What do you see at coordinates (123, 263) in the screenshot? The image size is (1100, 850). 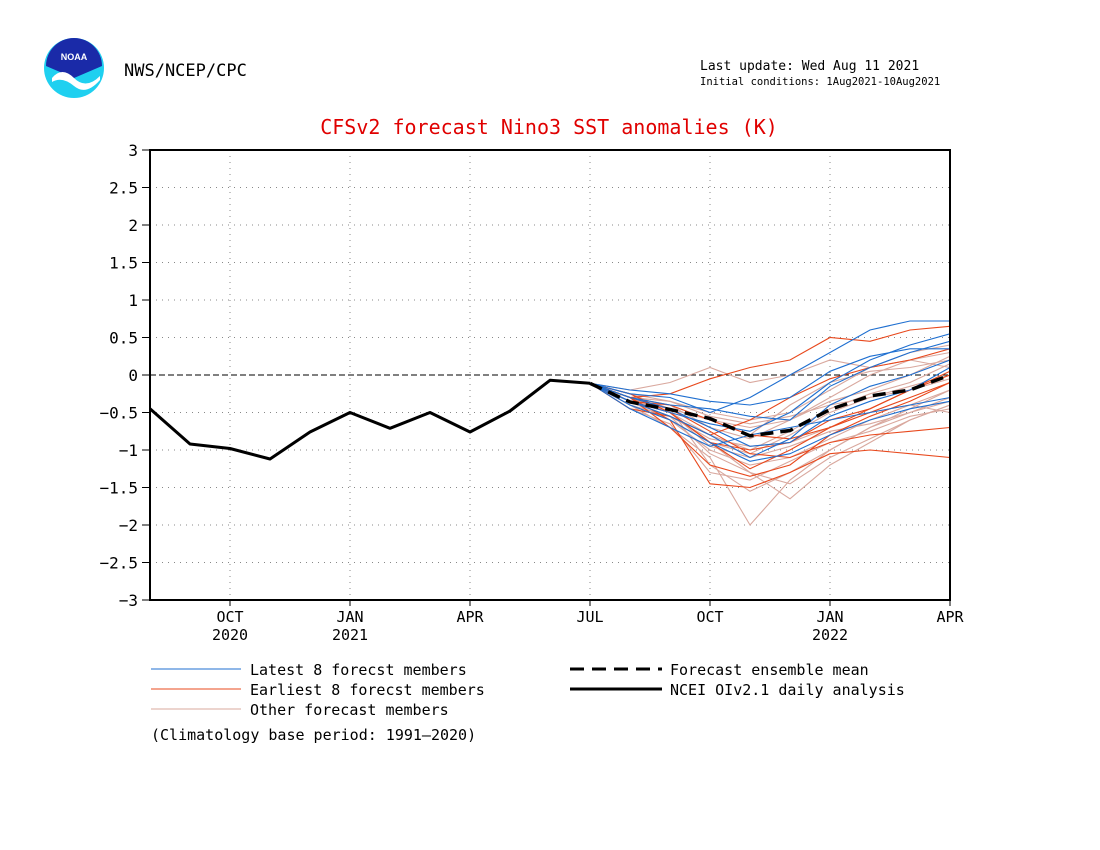 I see `y-tick-label: 1.5` at bounding box center [123, 263].